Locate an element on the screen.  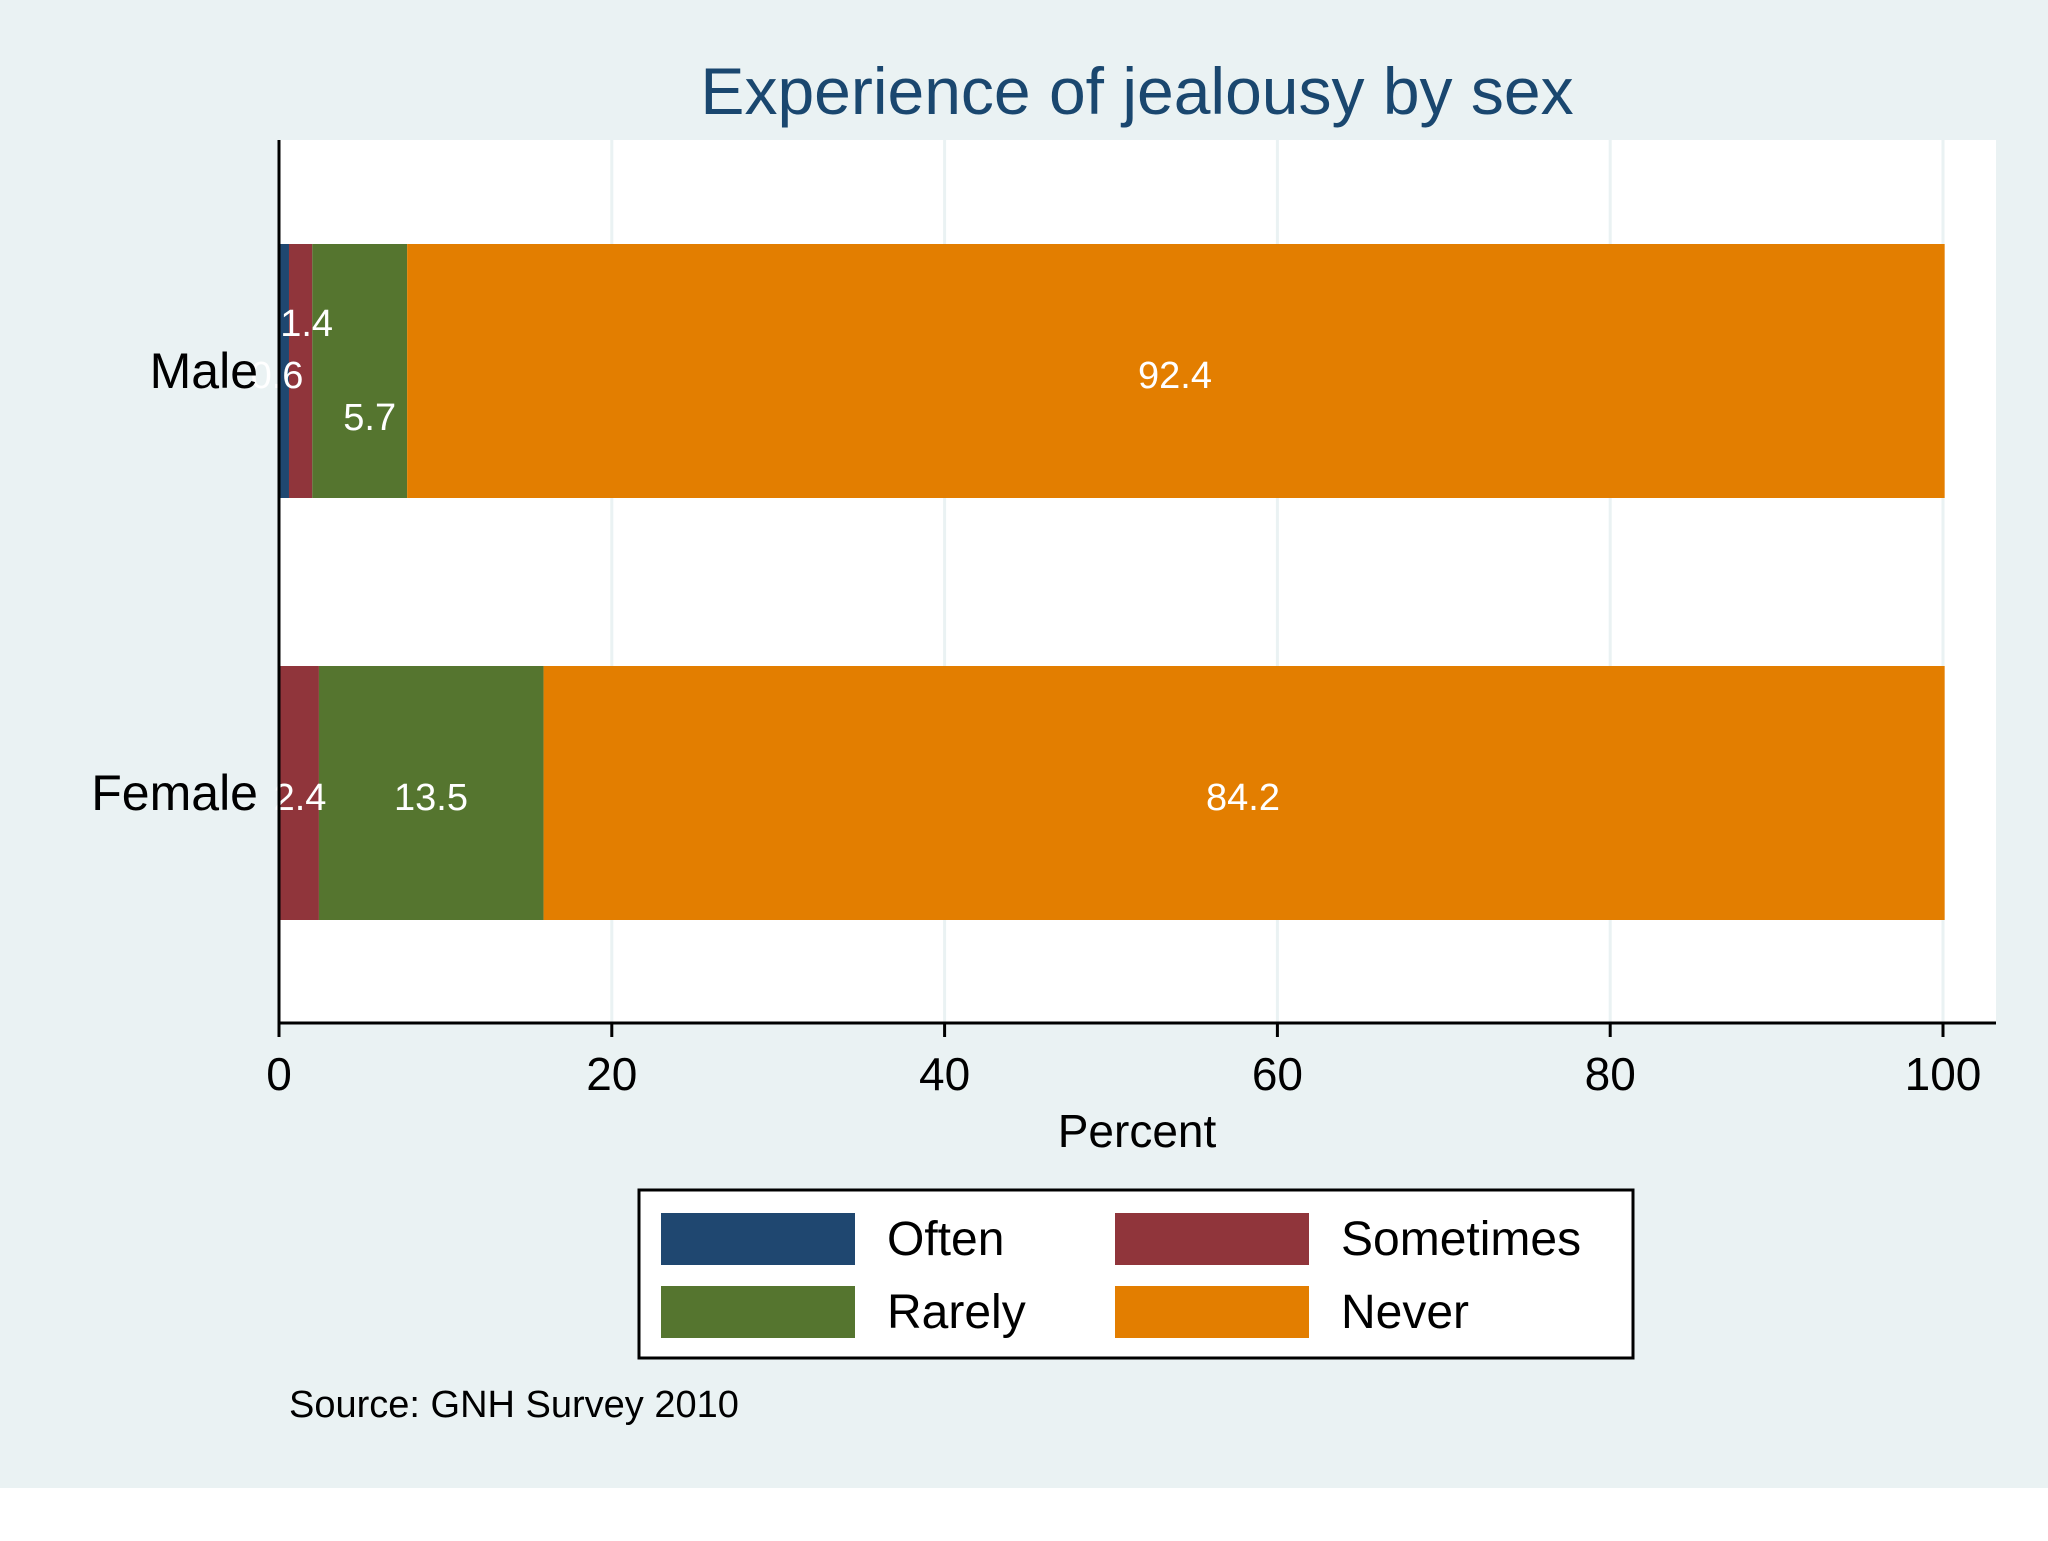
data-label: 1.4 is located at coordinates (306, 324).